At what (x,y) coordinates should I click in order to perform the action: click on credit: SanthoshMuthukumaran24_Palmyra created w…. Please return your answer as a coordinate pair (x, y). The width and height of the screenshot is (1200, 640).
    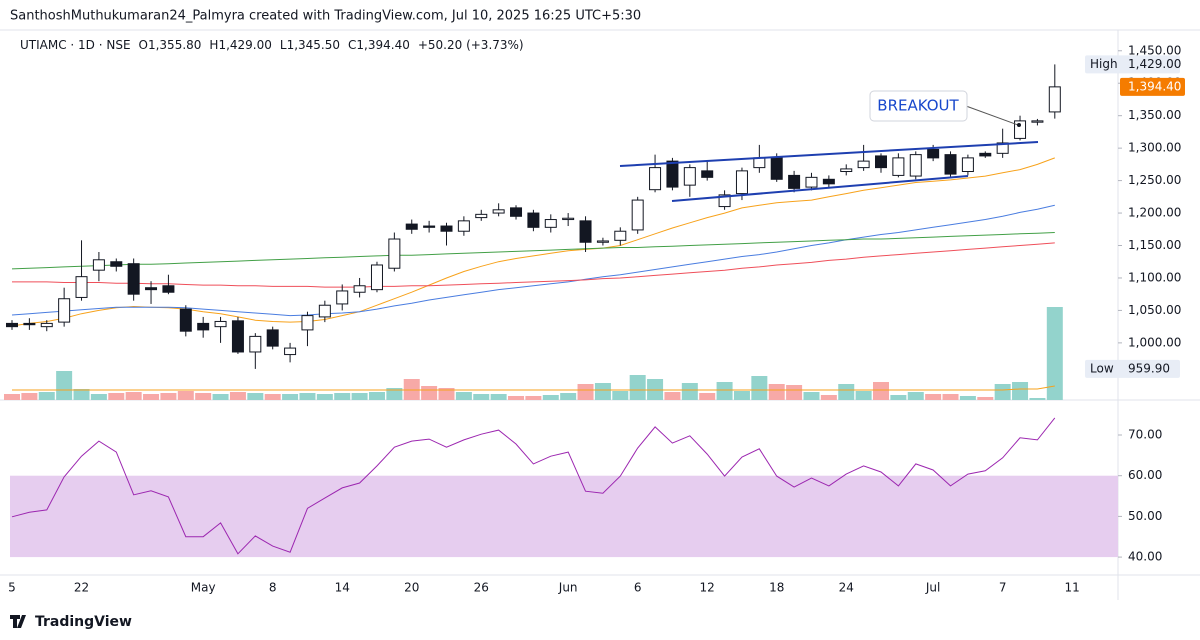
    Looking at the image, I should click on (325, 16).